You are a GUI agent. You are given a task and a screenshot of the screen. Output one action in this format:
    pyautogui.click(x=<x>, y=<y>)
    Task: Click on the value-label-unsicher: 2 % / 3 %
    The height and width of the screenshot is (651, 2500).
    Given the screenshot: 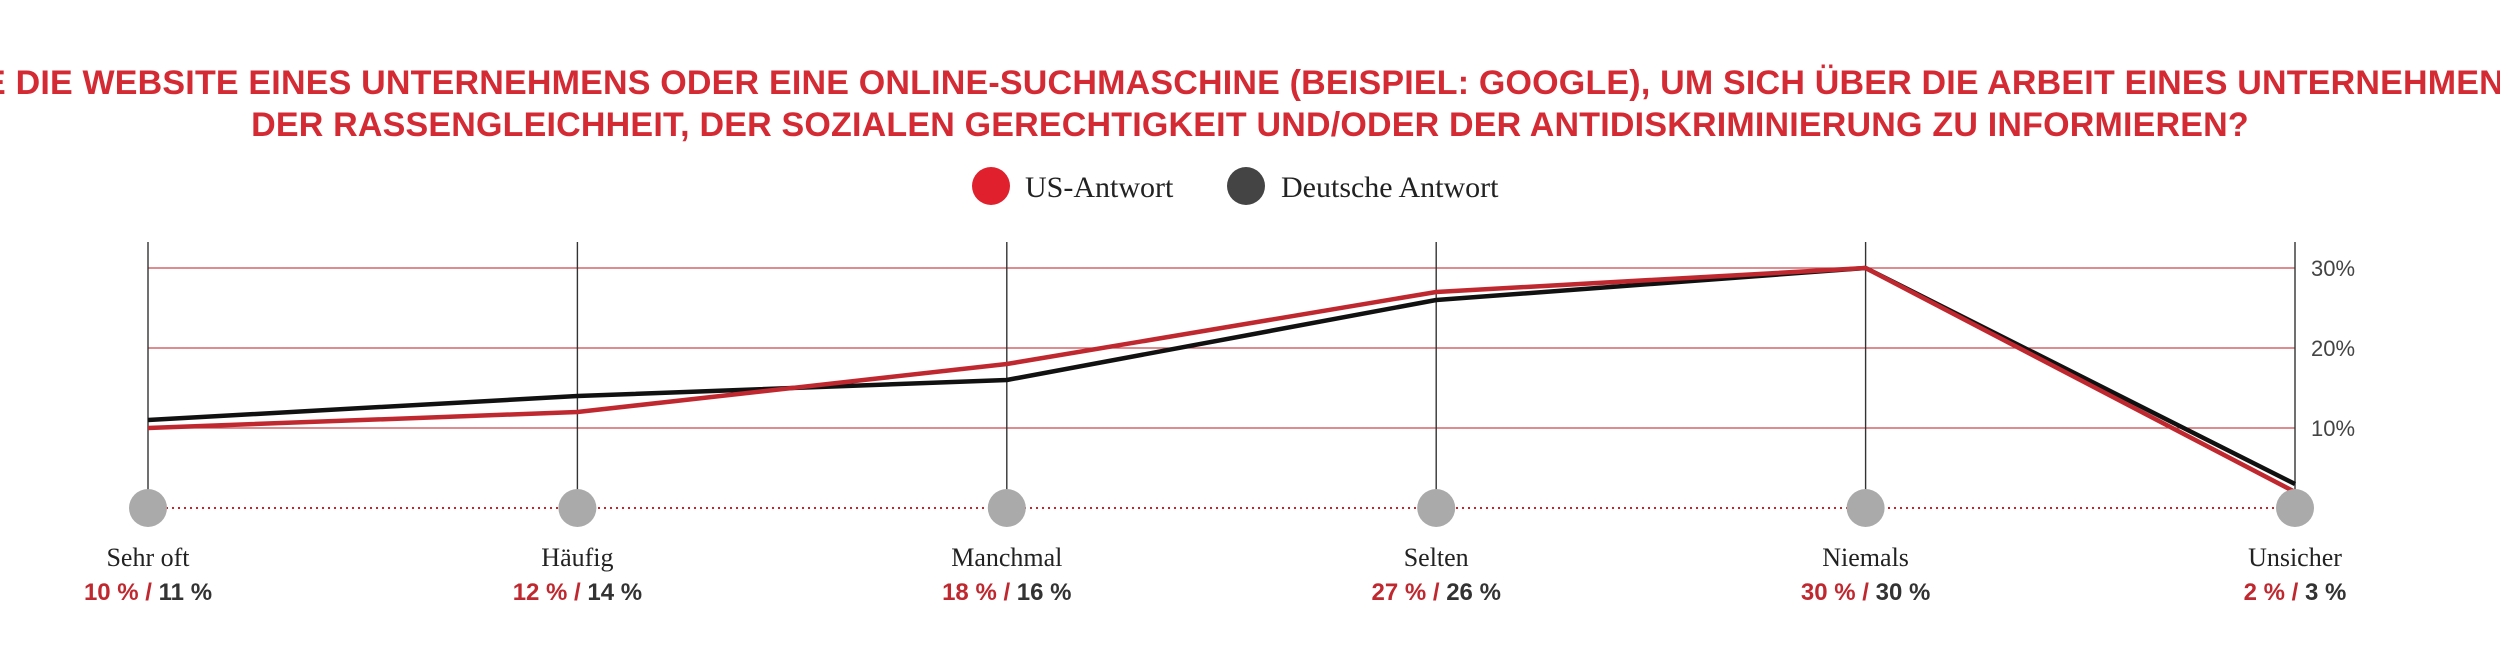 What is the action you would take?
    pyautogui.click(x=2295, y=592)
    